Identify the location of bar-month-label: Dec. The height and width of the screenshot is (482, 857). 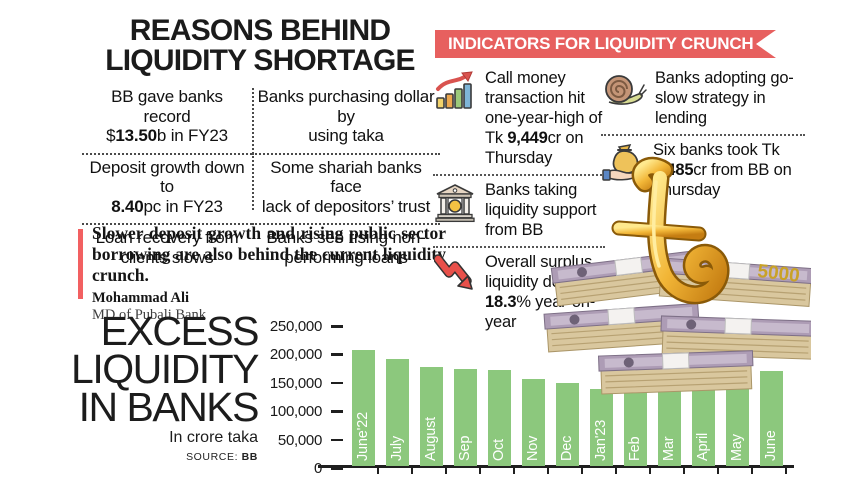
(567, 448).